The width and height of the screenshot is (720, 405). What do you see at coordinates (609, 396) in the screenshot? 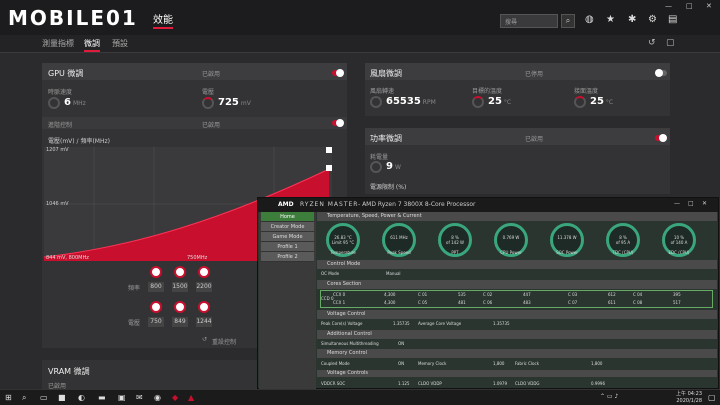
I see `tray-icons: ⌃ ▭ ♪` at bounding box center [609, 396].